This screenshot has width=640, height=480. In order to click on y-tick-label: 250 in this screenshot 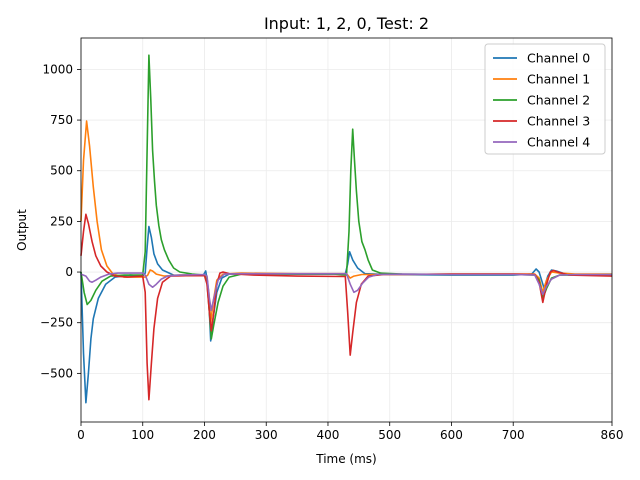, I will do `click(61, 221)`.